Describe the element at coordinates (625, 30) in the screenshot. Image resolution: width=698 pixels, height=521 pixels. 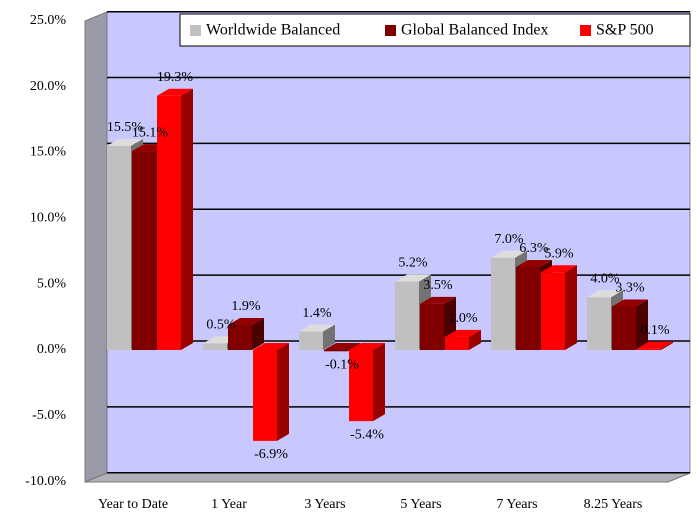
I see `legend-text: S&P 500` at that location.